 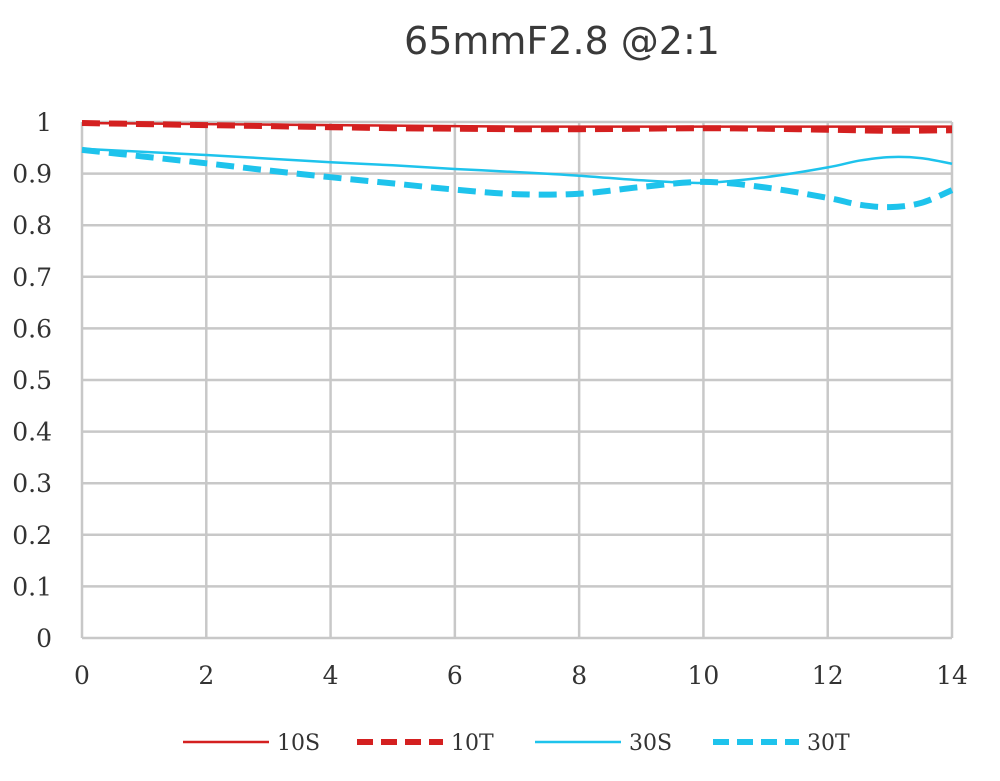 I want to click on series-line-10t, so click(x=517, y=127).